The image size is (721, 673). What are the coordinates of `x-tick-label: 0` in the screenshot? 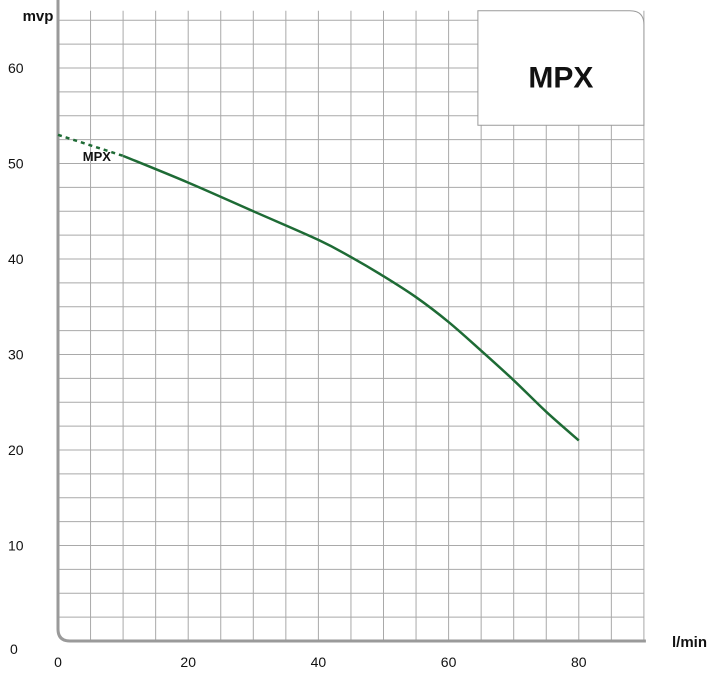 It's located at (58, 662).